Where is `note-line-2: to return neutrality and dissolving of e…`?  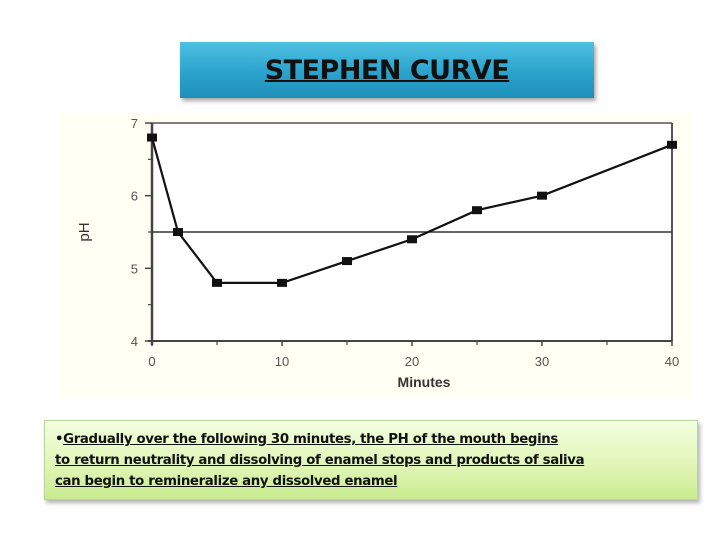 note-line-2: to return neutrality and dissolving of e… is located at coordinates (320, 460).